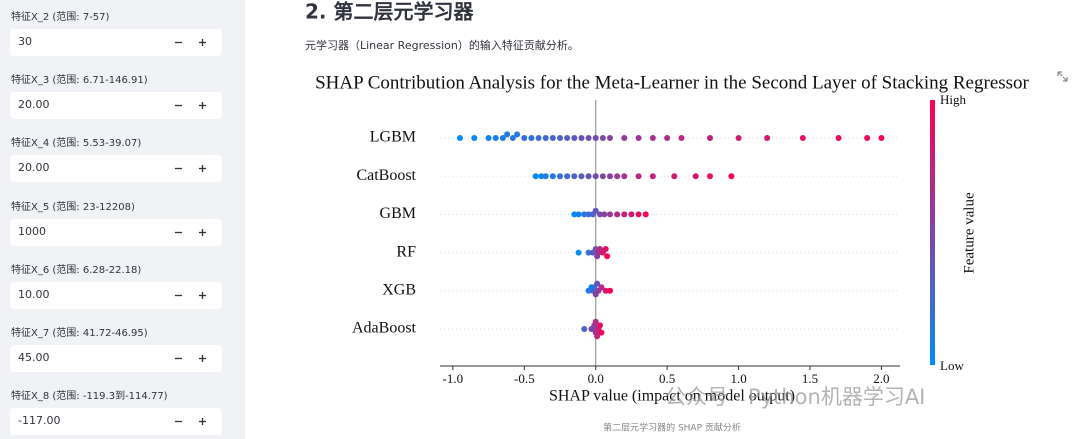  Describe the element at coordinates (89, 397) in the screenshot. I see `input-label: 特征X_8 (范围: -119.3到-114.77)` at that location.